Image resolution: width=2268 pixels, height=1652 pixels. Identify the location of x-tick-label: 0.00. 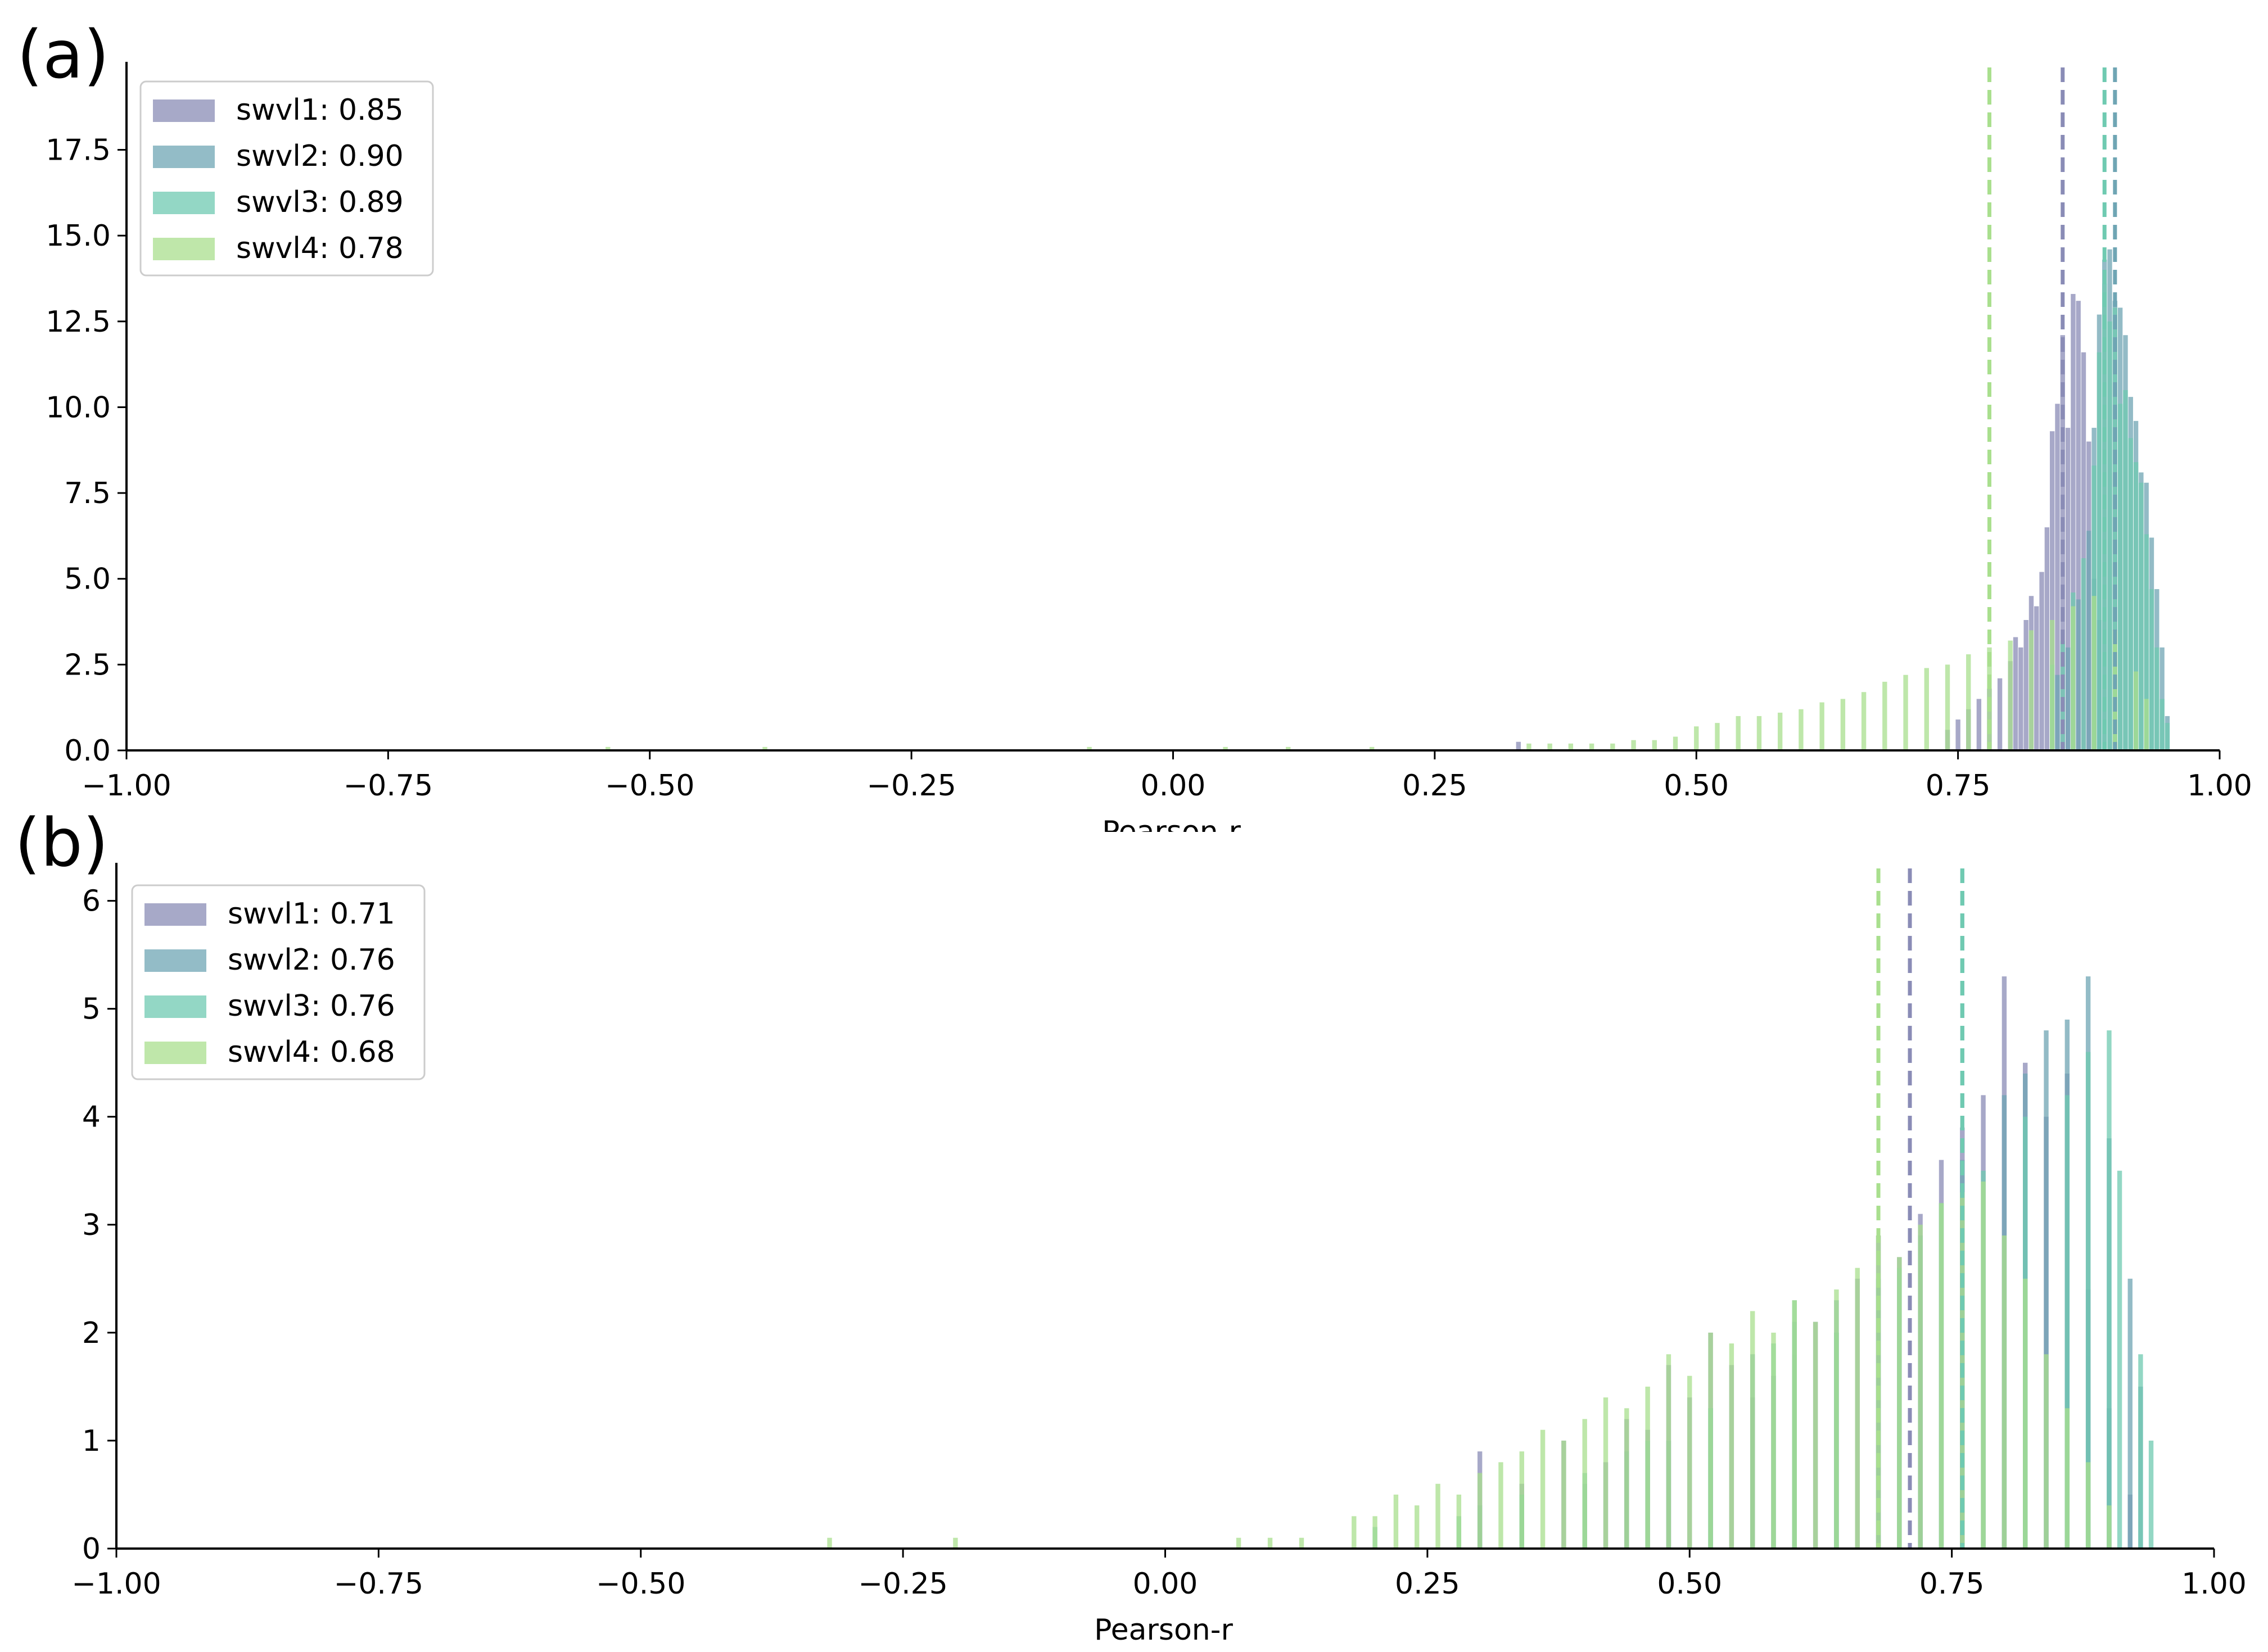
(1165, 1584).